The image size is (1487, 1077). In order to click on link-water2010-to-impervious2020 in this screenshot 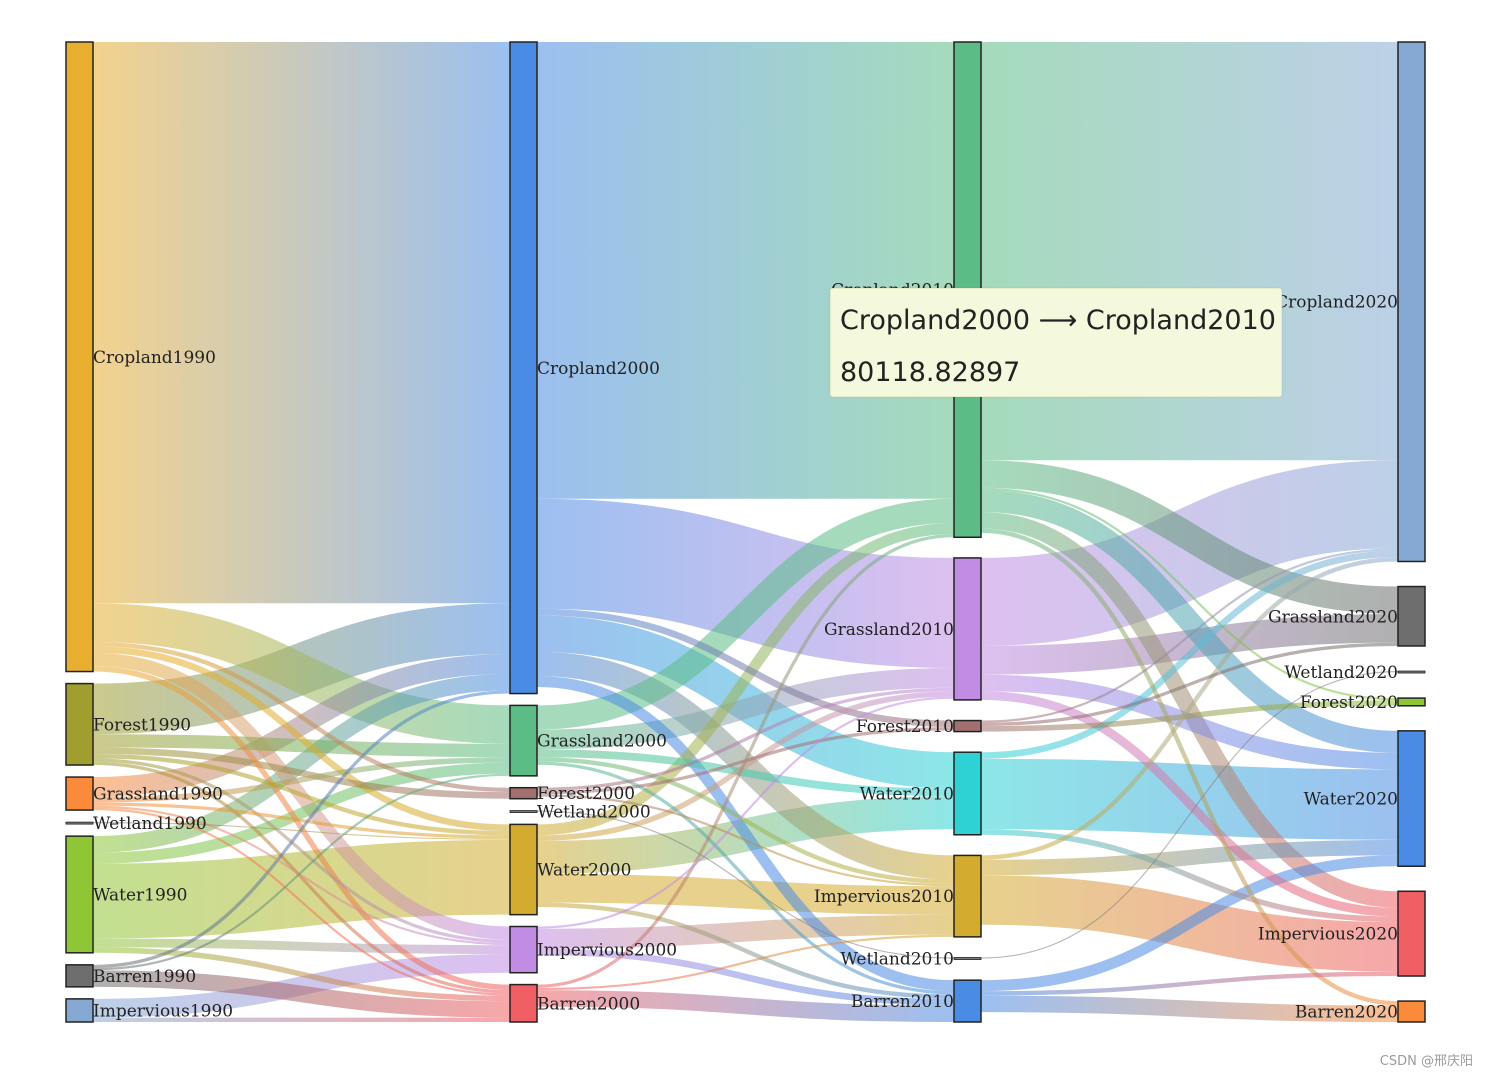, I will do `click(1189, 876)`.